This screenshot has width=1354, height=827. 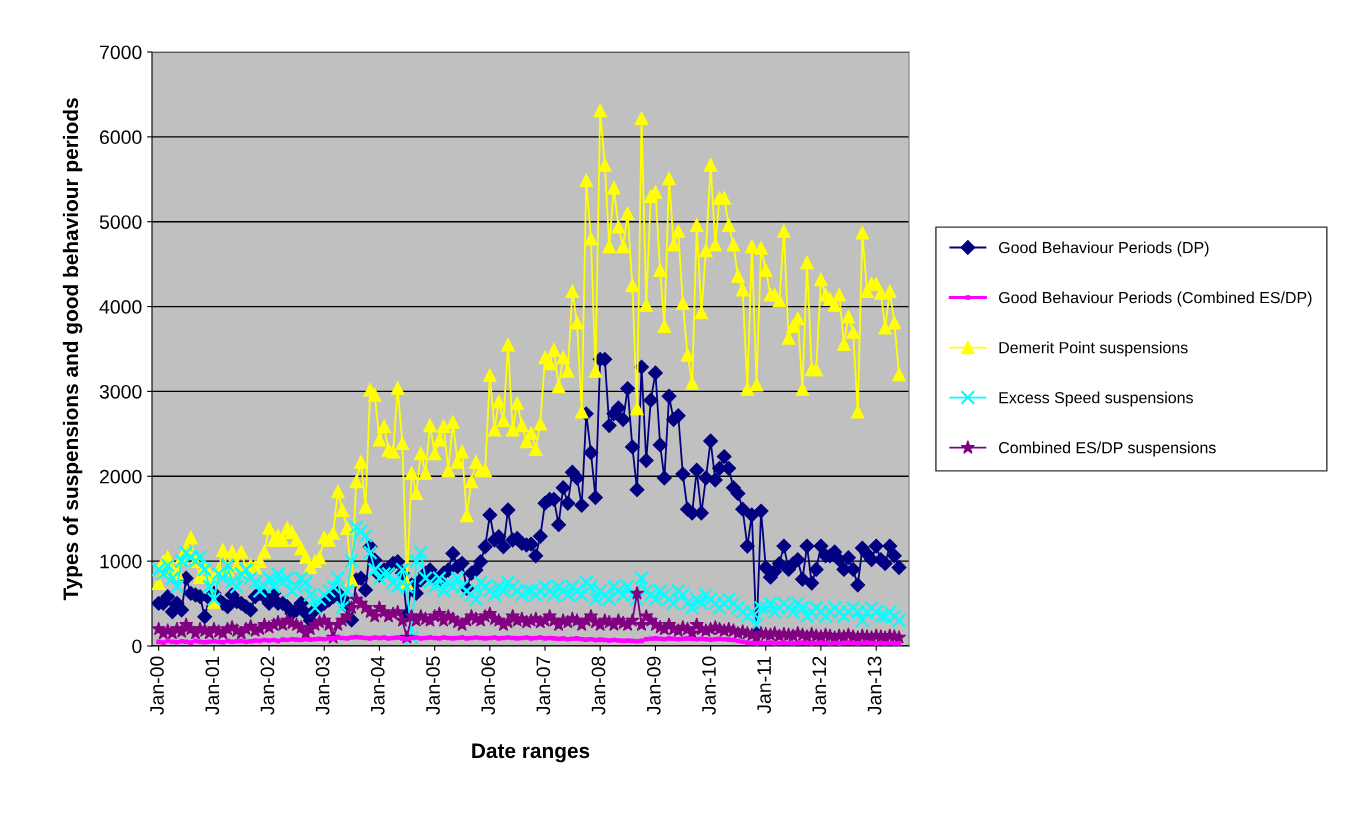 I want to click on y-axis-title: Types of suspensions and good behaviour periods, so click(x=72, y=349).